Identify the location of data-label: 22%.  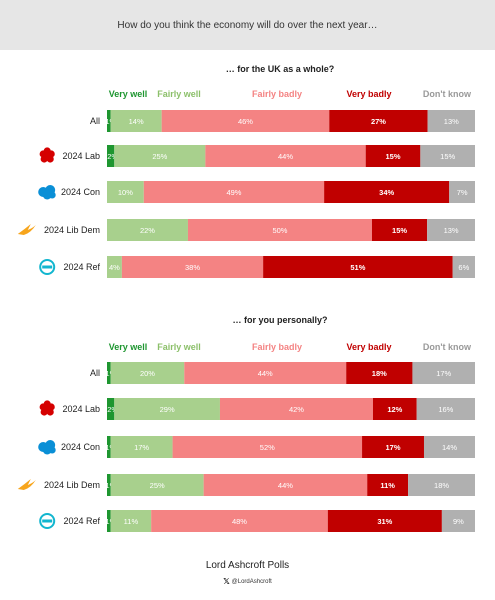
(147, 230).